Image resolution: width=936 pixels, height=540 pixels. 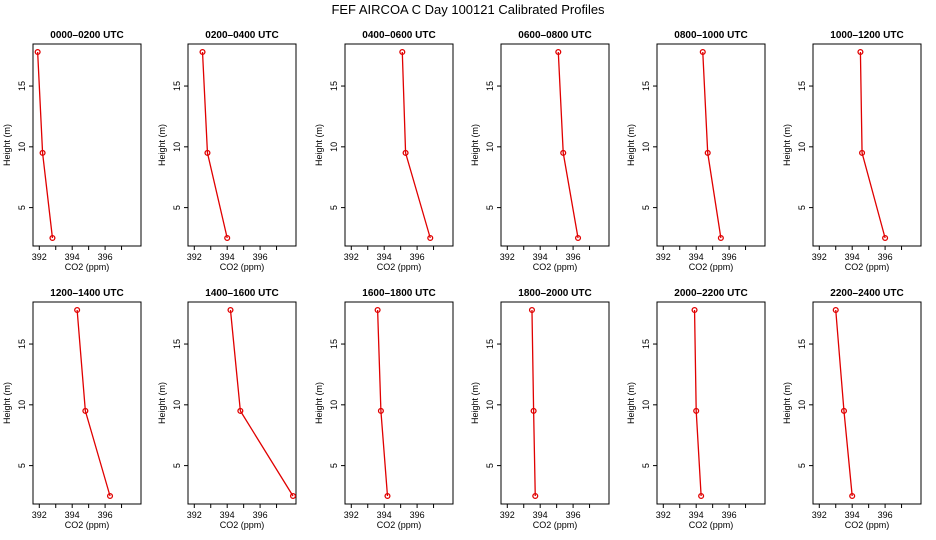 What do you see at coordinates (710, 293) in the screenshot?
I see `panel-title: 2000–2200 UTC` at bounding box center [710, 293].